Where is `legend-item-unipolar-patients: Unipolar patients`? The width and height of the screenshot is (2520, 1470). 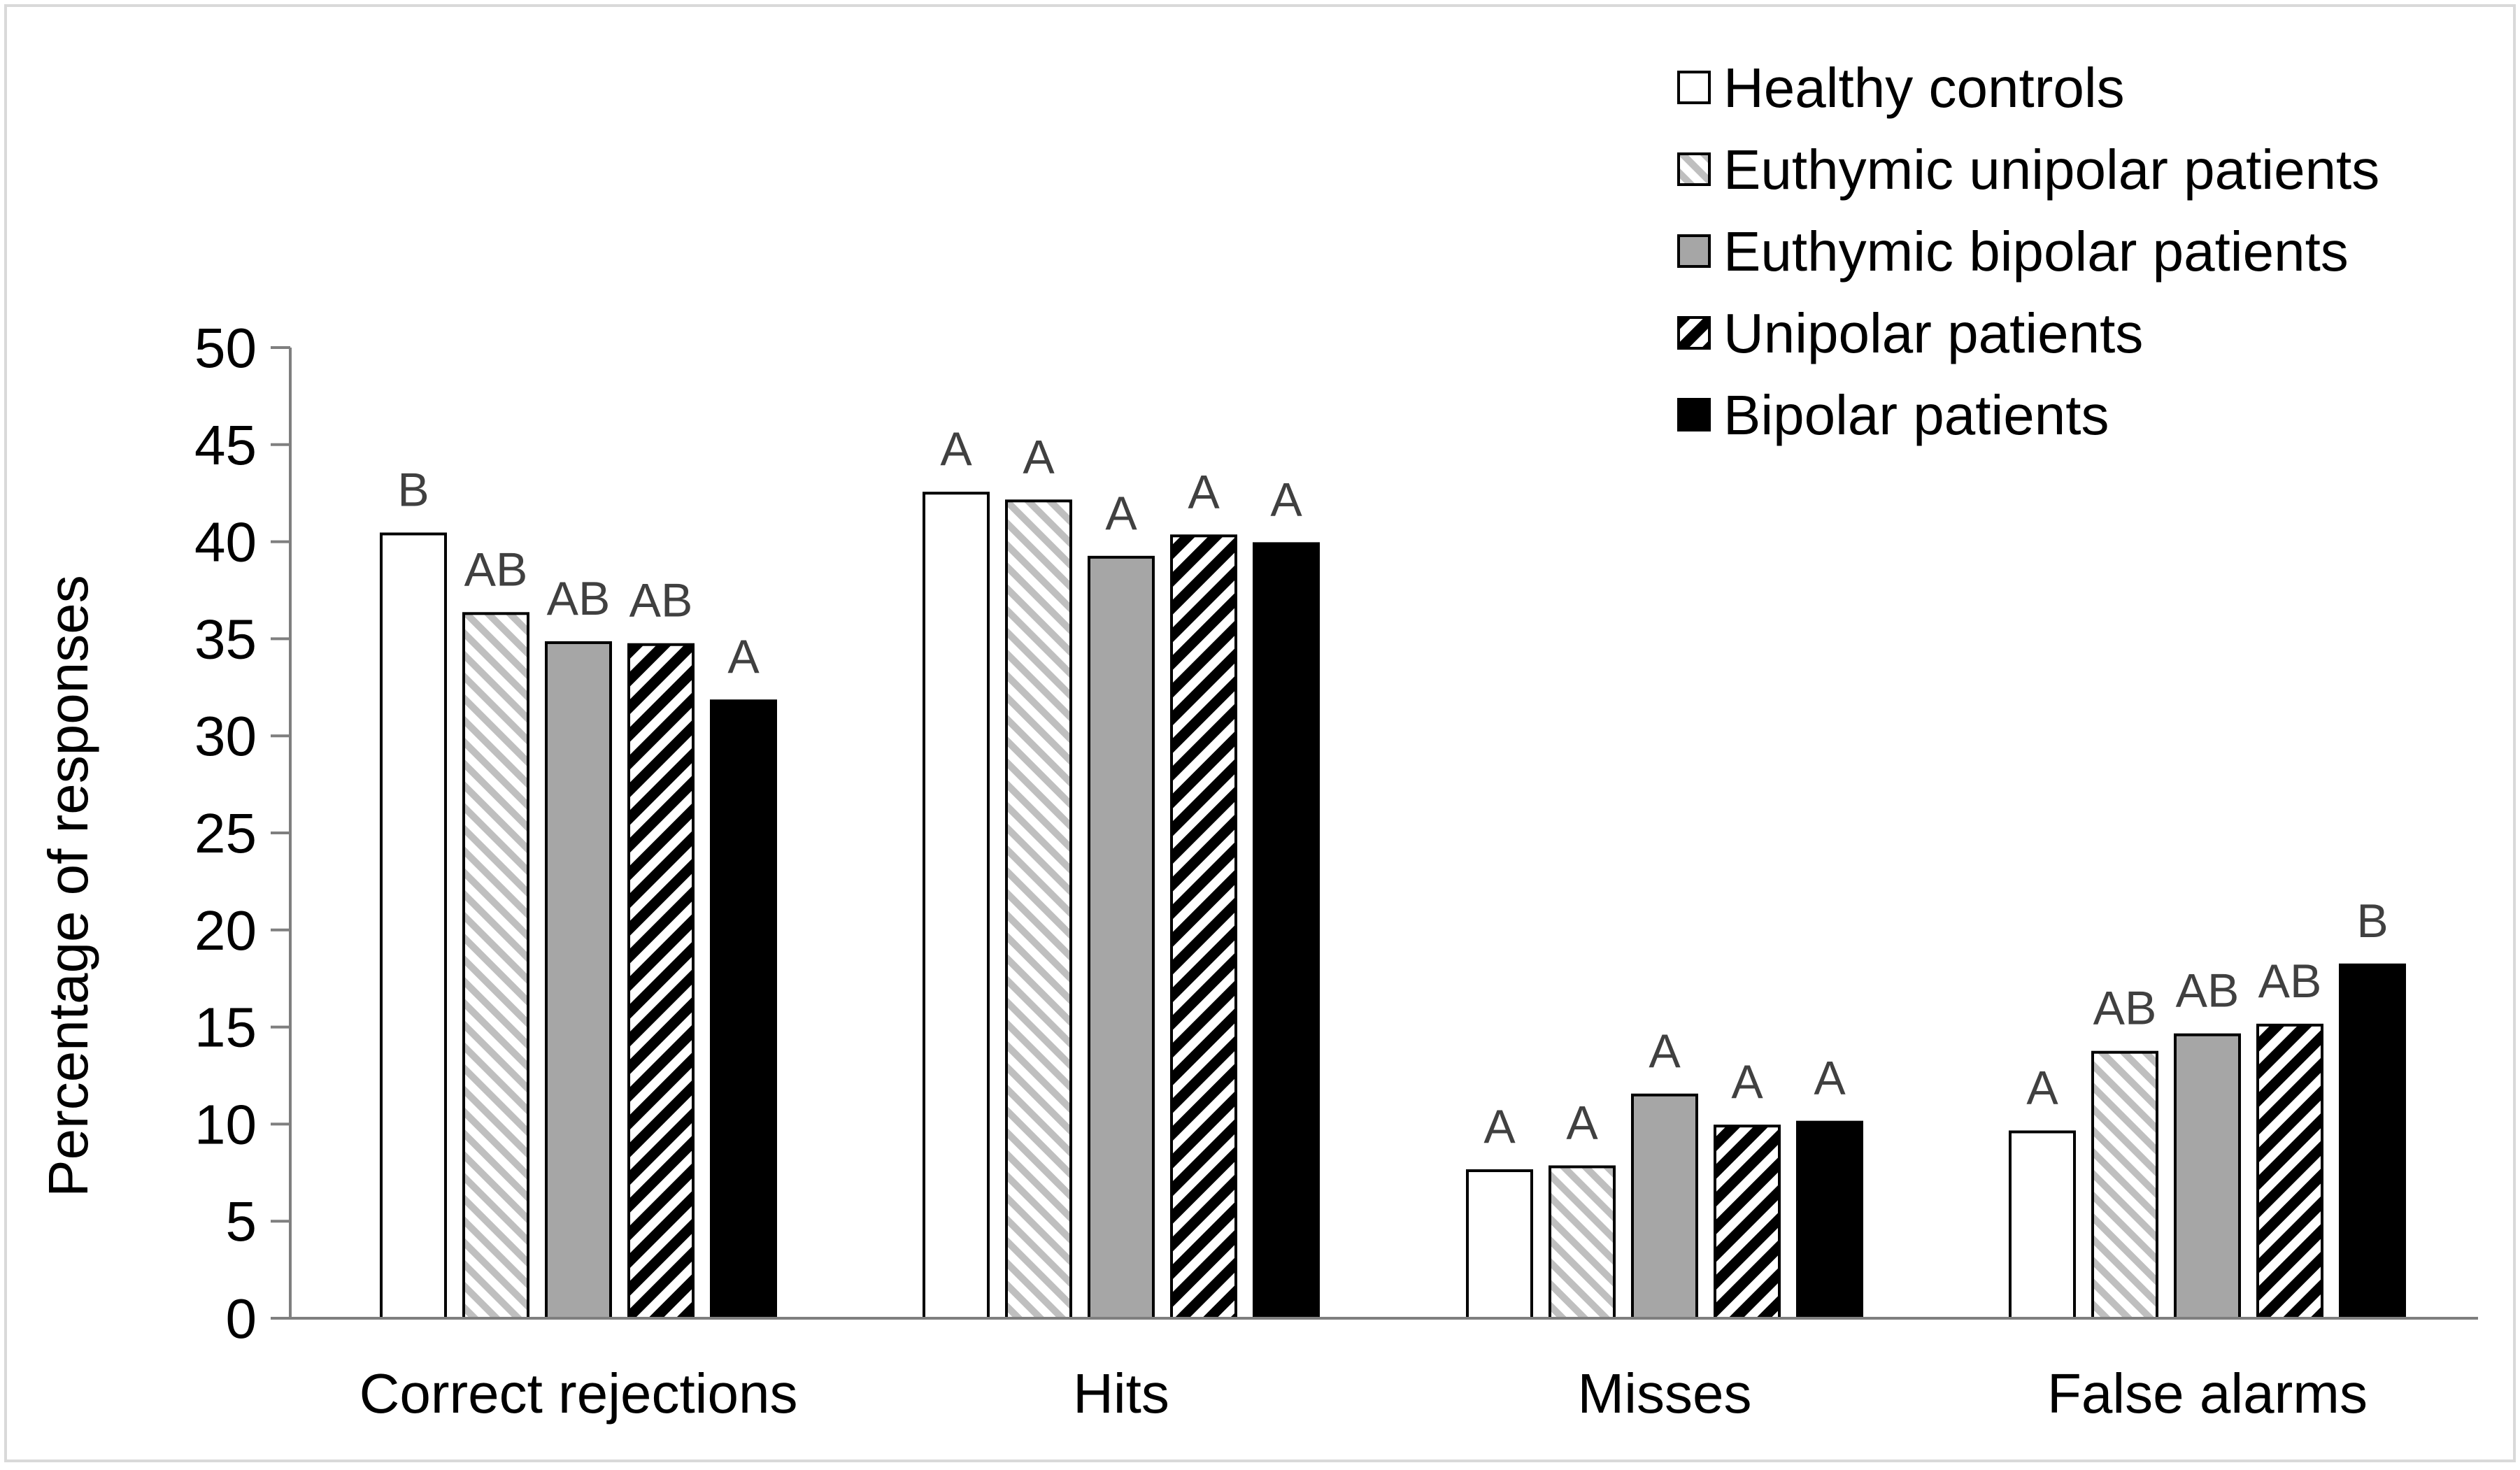 legend-item-unipolar-patients: Unipolar patients is located at coordinates (1910, 333).